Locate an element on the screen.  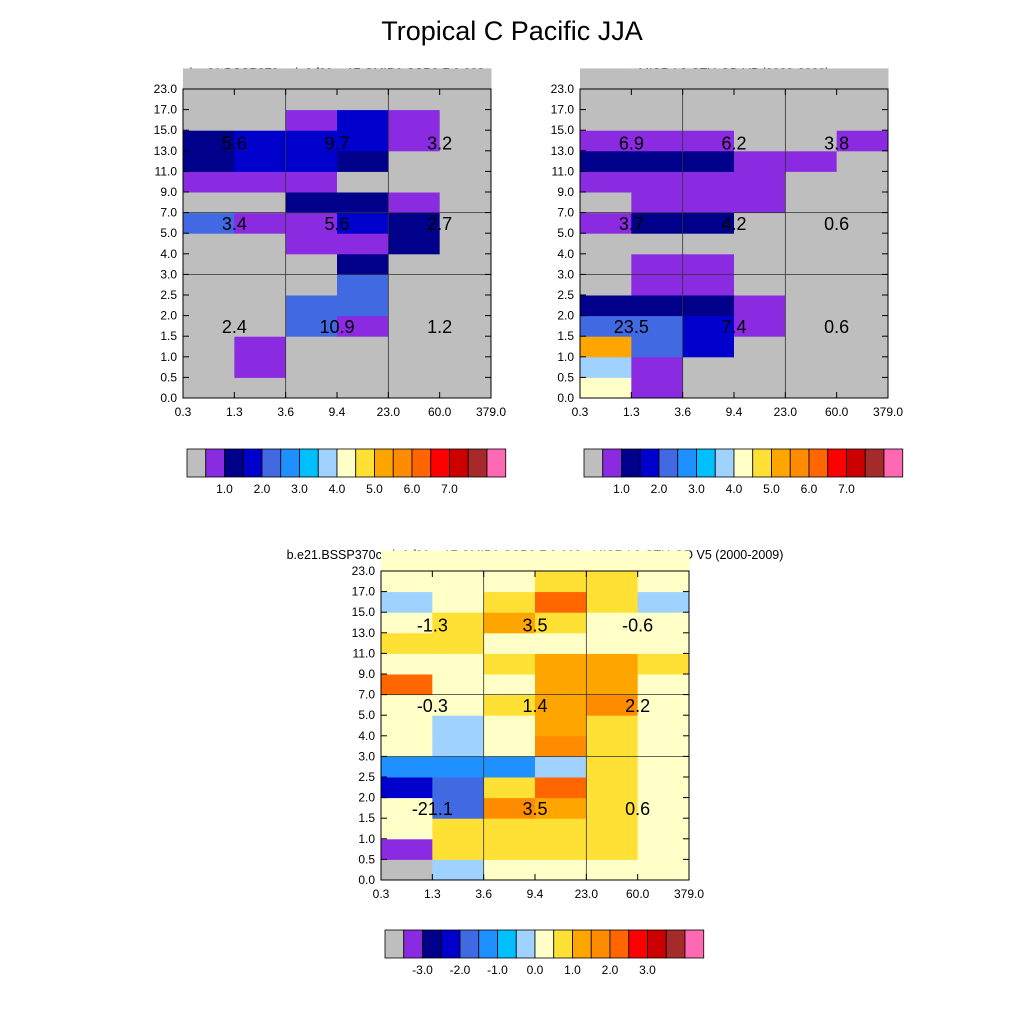
colorbar-label: 0.0 is located at coordinates (535, 970).